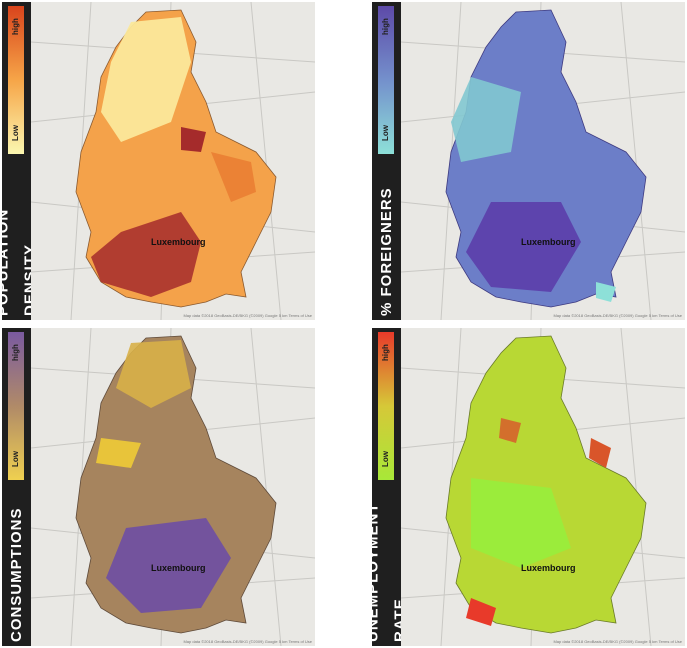  Describe the element at coordinates (19, 161) in the screenshot. I see `legend-sidebar: high Low POPULATION DENSITY` at that location.